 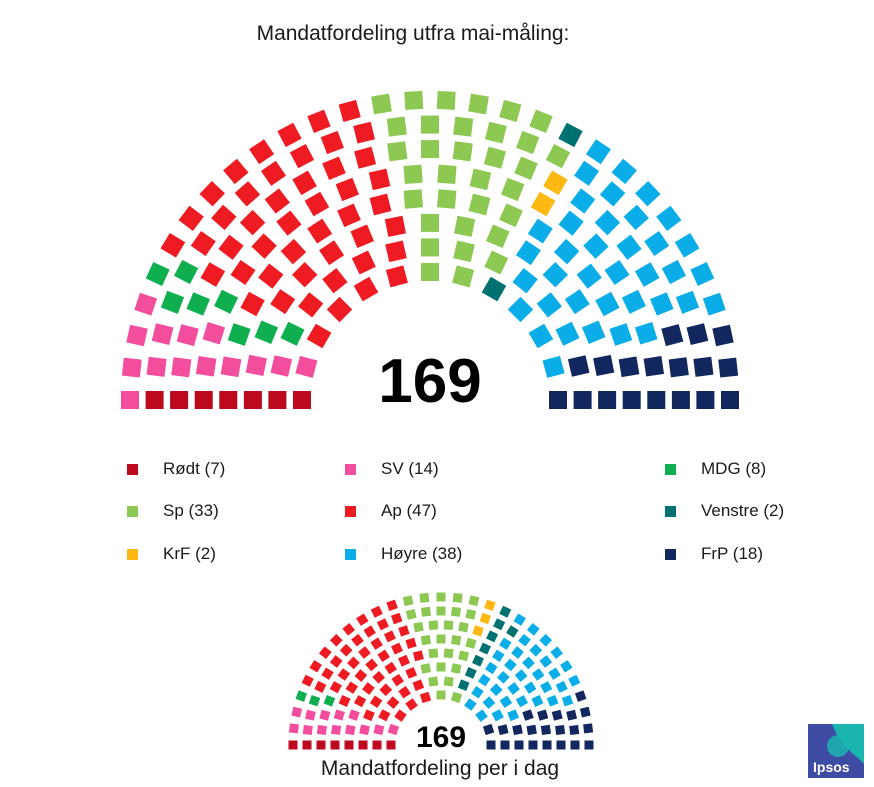 I want to click on legend-label: Sp (33), so click(x=191, y=510).